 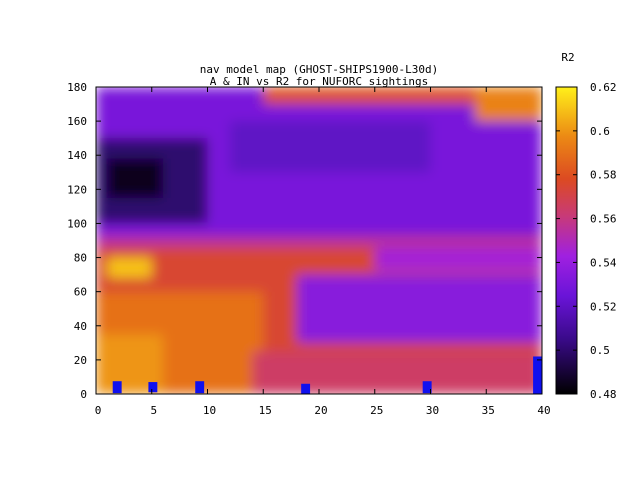 What do you see at coordinates (603, 219) in the screenshot?
I see `colorbar-tick-label: 0.56` at bounding box center [603, 219].